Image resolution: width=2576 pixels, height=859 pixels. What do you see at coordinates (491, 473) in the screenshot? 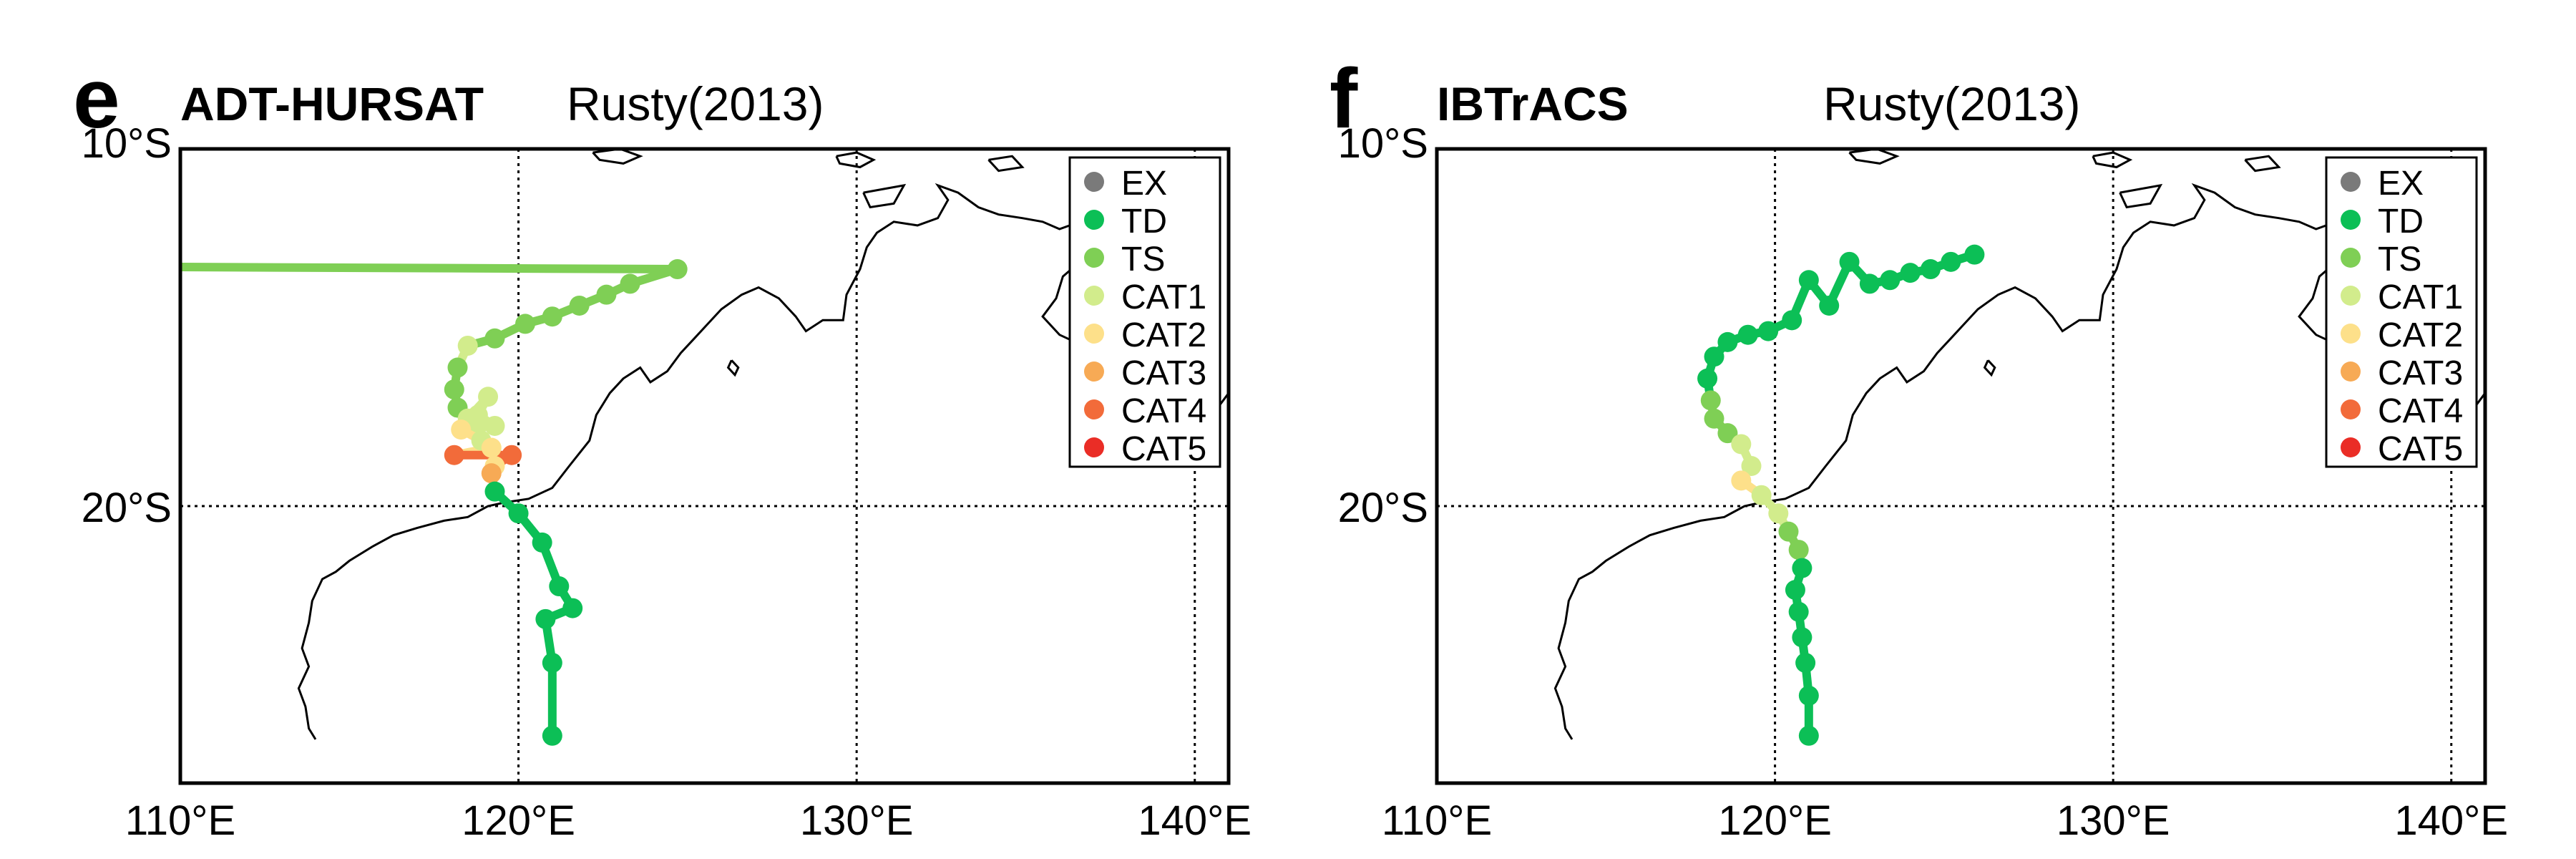
I see `track-point-cat3` at bounding box center [491, 473].